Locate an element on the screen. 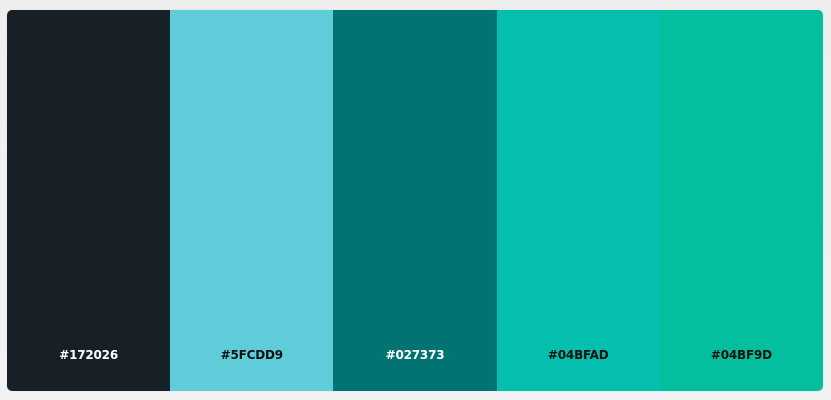 This screenshot has width=831, height=400. color-hex-label: #172026 is located at coordinates (88, 355).